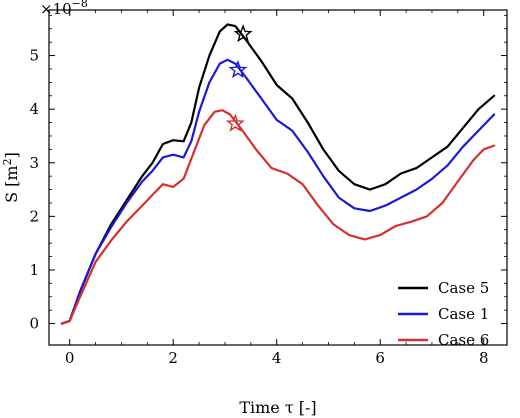  Describe the element at coordinates (80, 5) in the screenshot. I see `scale-exponent: −8` at that location.